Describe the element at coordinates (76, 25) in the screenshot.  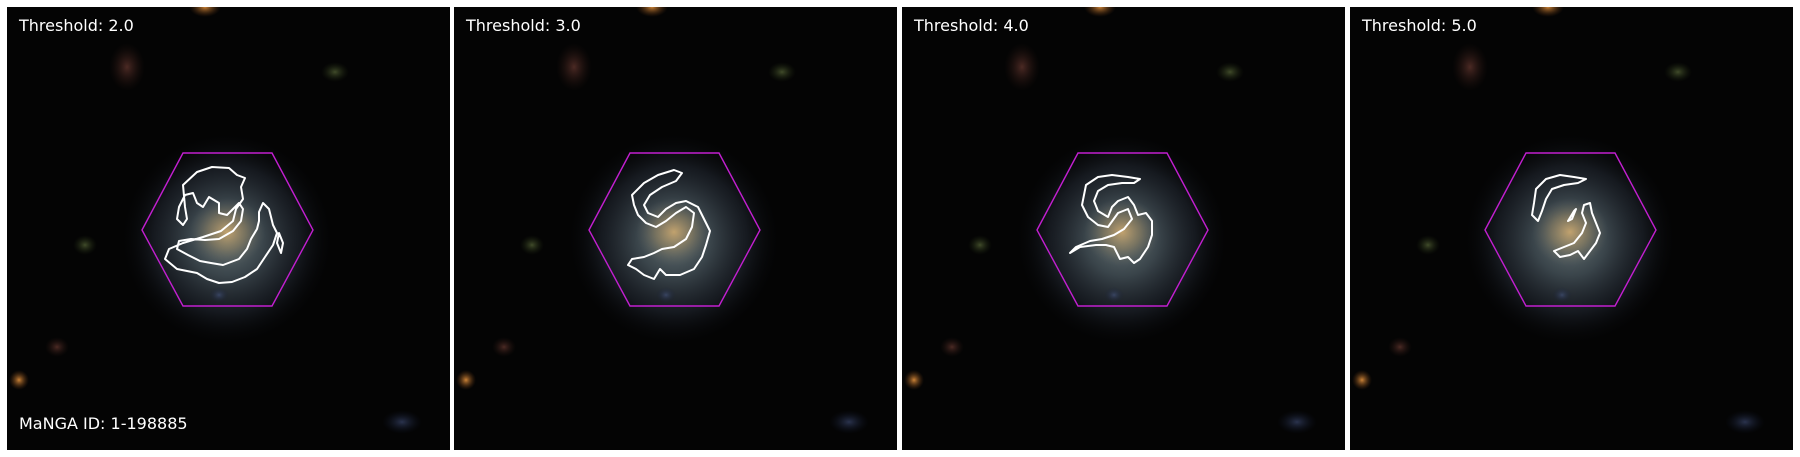
I see `threshold-label: Threshold: 2.0` at that location.